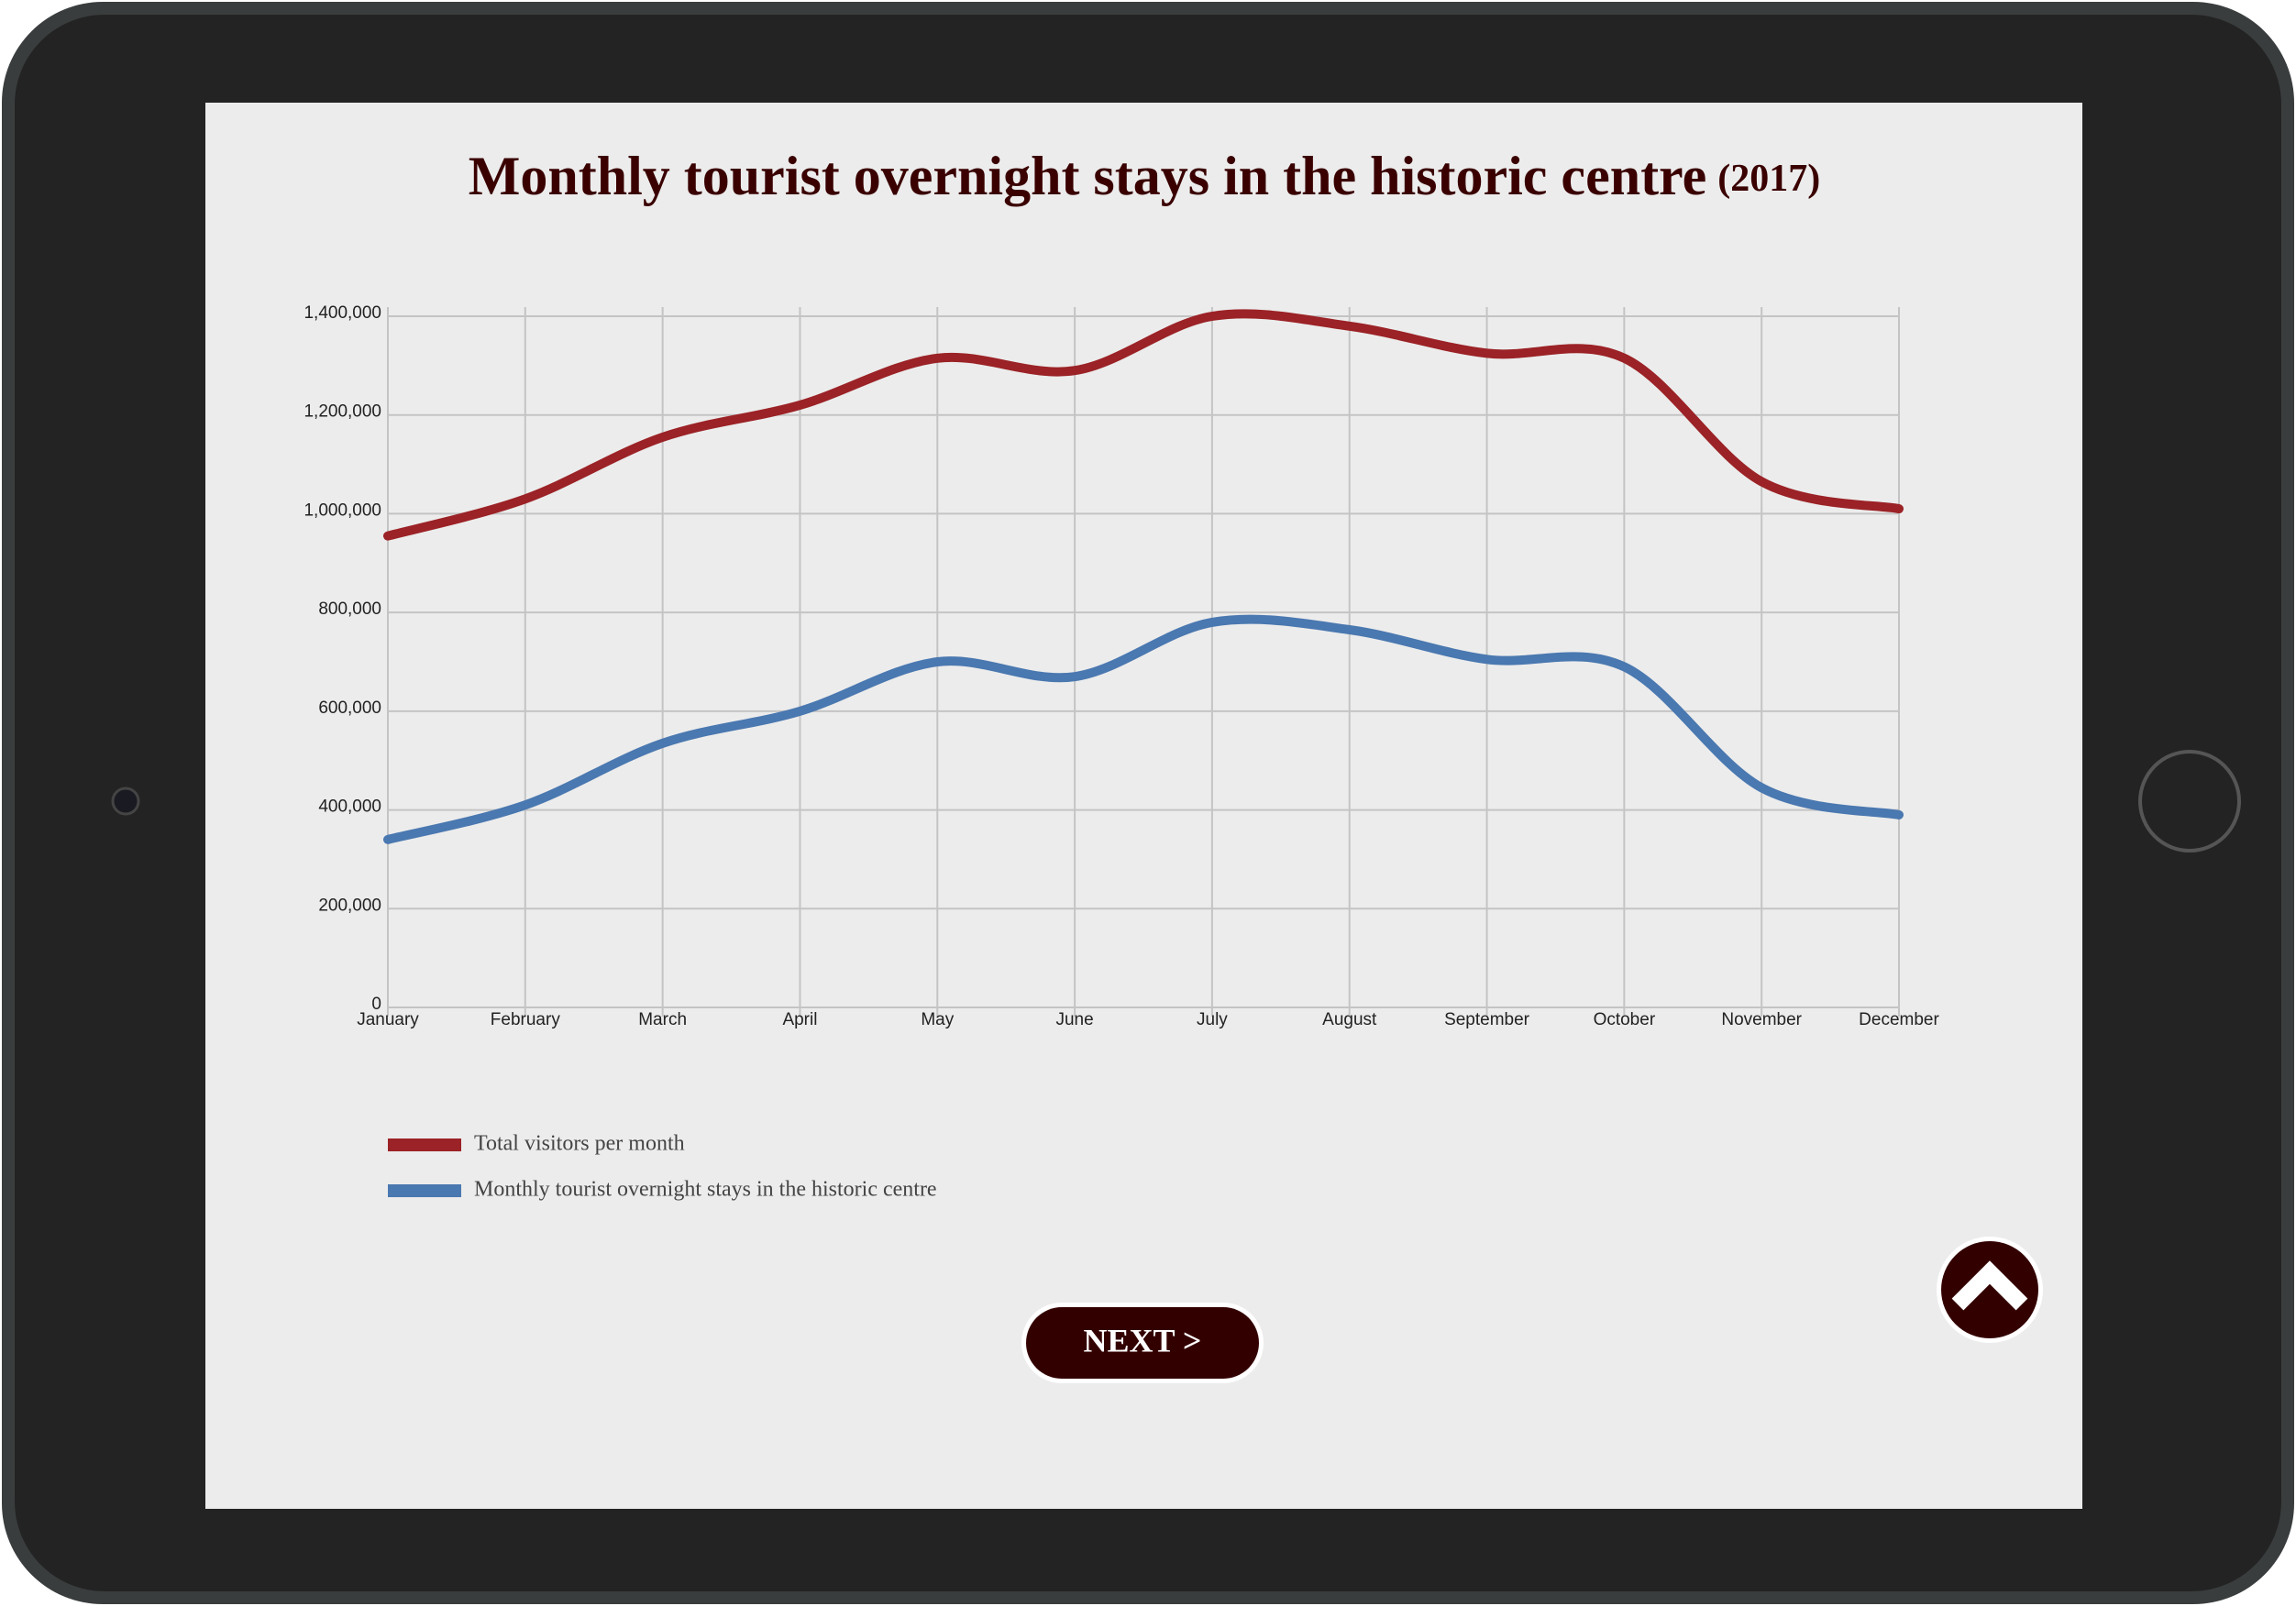  Describe the element at coordinates (2189, 801) in the screenshot. I see `home-button` at that location.